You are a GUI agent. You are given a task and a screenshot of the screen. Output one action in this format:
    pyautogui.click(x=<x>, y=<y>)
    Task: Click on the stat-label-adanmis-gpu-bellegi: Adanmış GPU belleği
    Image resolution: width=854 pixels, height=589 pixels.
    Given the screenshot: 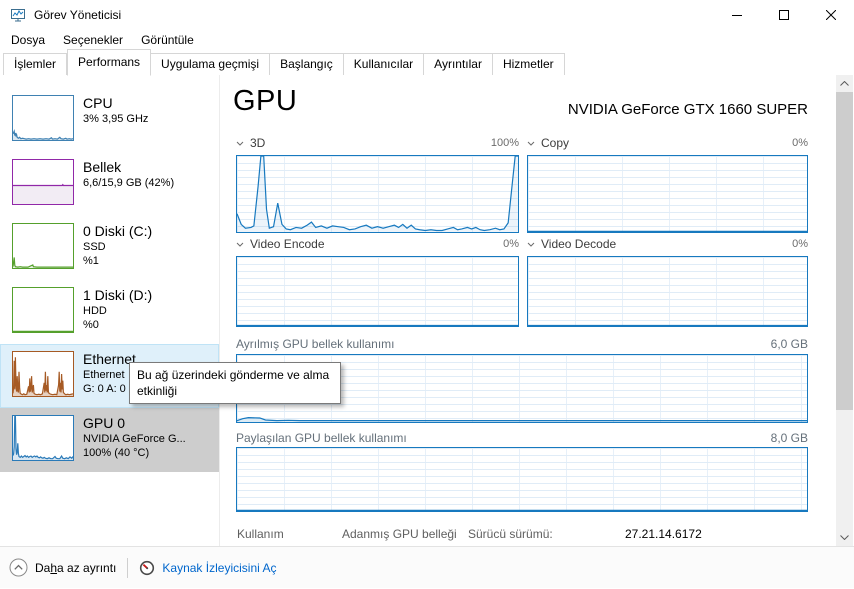 What is the action you would take?
    pyautogui.click(x=399, y=534)
    